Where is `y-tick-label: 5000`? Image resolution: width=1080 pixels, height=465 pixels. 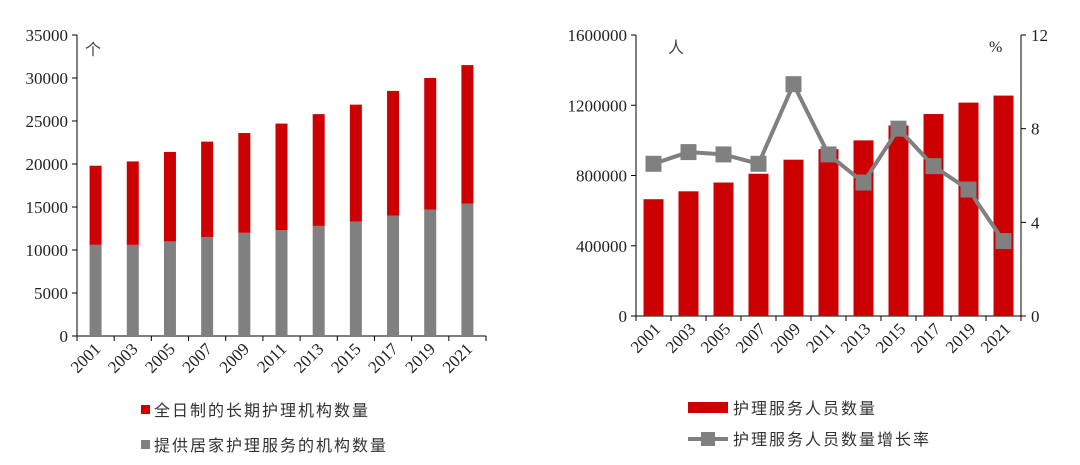 y-tick-label: 5000 is located at coordinates (51, 293).